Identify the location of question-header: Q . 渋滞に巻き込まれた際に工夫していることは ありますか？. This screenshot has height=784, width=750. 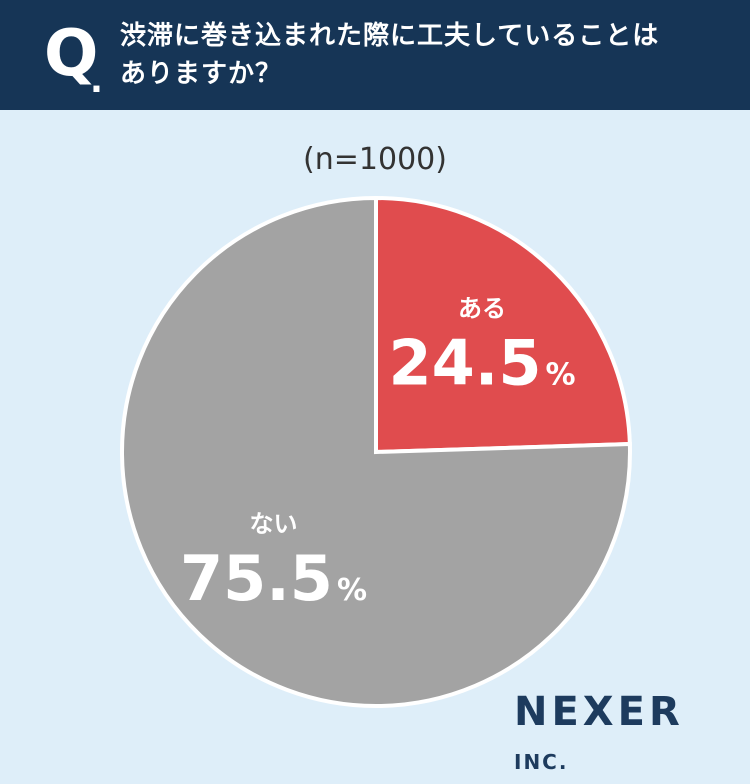
(375, 55).